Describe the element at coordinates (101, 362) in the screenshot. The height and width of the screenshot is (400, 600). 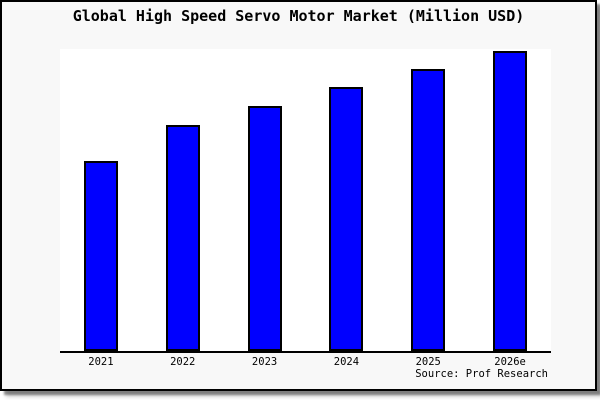
I see `x-tick-label-2021: 2021` at that location.